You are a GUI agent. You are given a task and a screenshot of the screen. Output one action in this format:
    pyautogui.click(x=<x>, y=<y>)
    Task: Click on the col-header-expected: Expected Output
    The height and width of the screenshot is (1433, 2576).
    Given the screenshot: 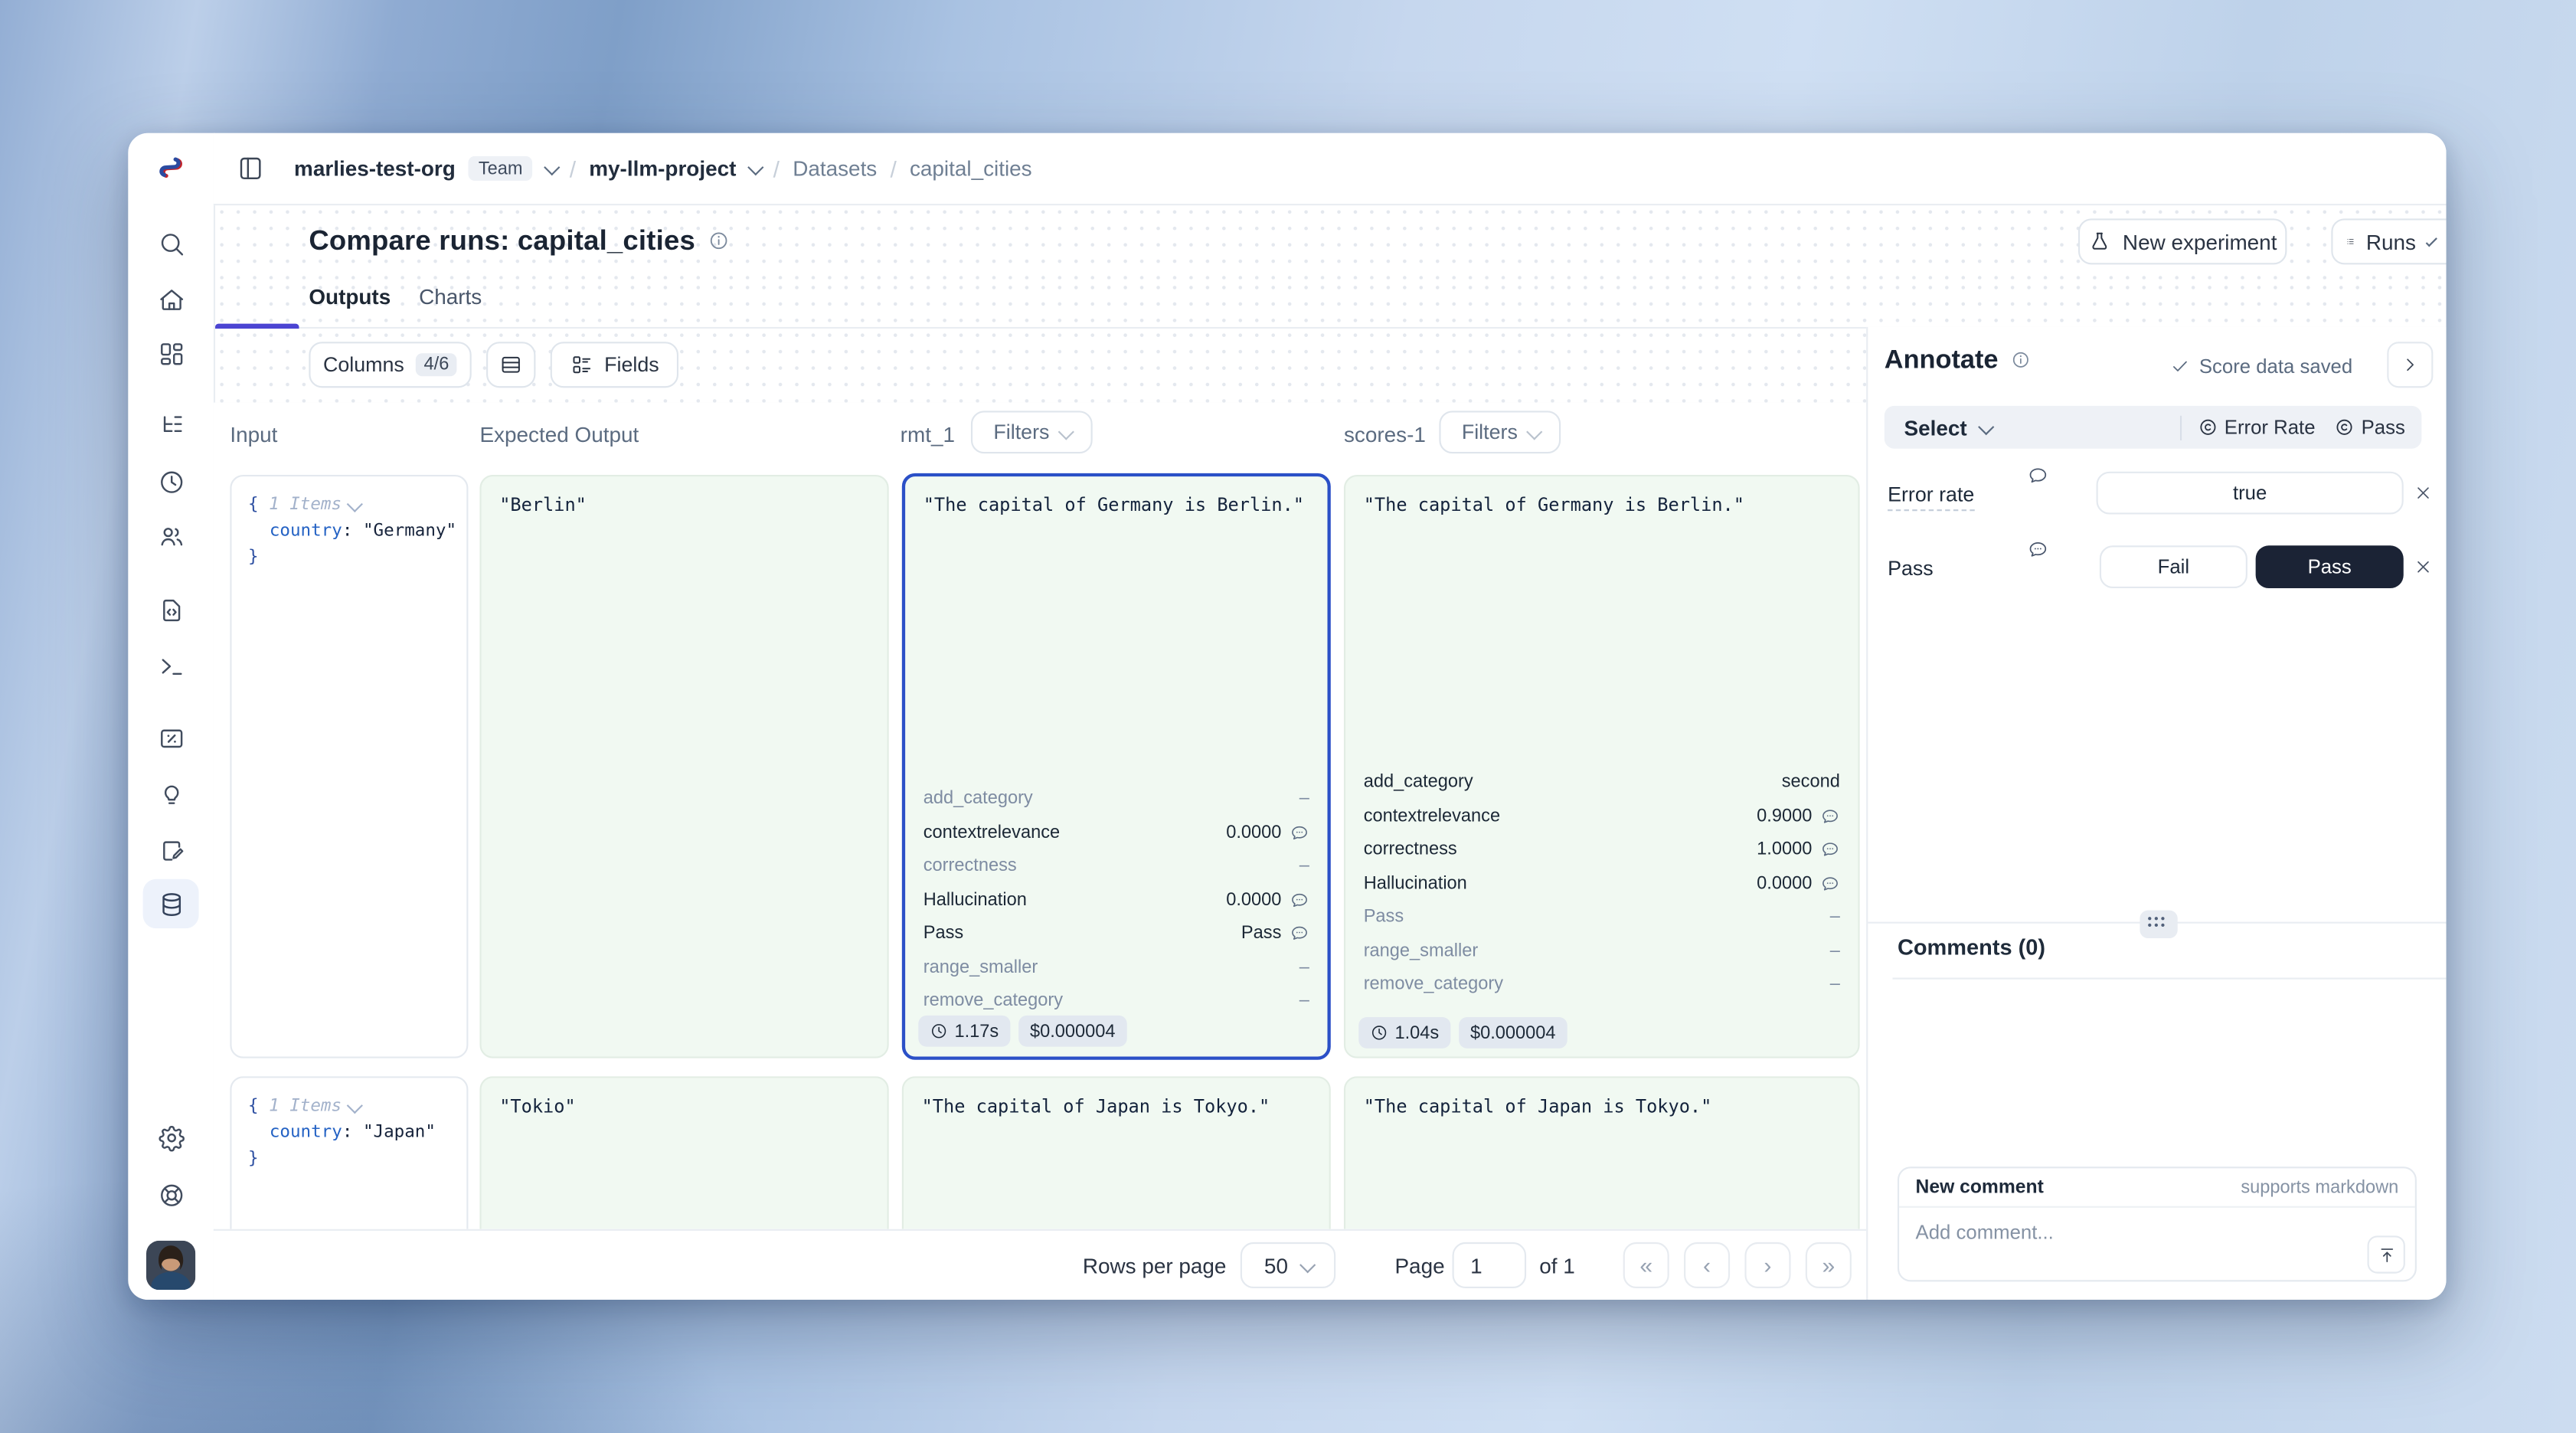 What is the action you would take?
    pyautogui.click(x=559, y=434)
    